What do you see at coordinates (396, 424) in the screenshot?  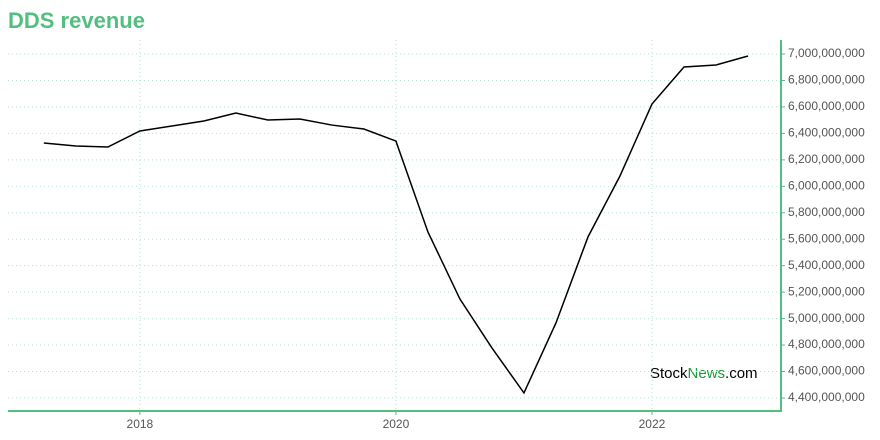 I see `x-tick-label: 2020` at bounding box center [396, 424].